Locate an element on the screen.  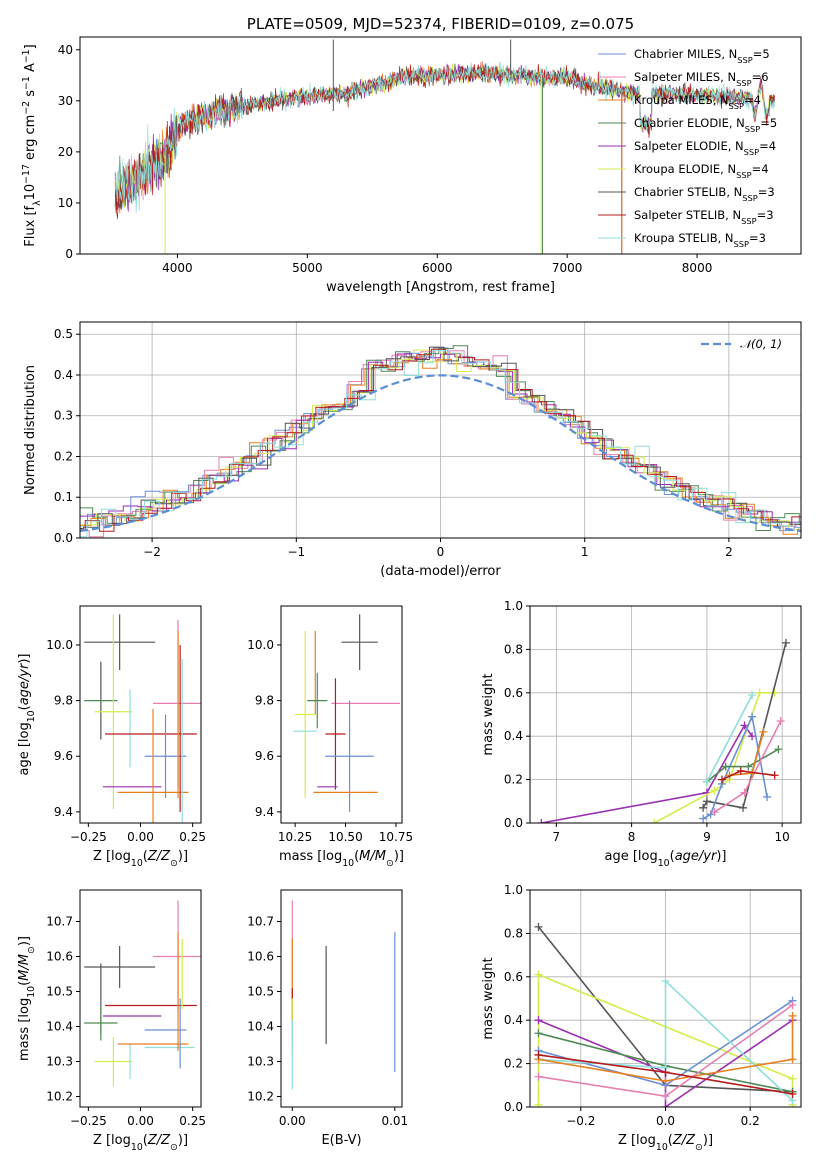
y-tick-label: 0.8 is located at coordinates (513, 933).